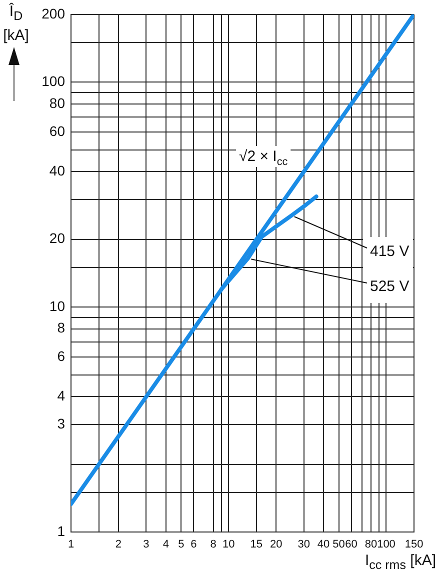  I want to click on text: 415 V, so click(390, 251).